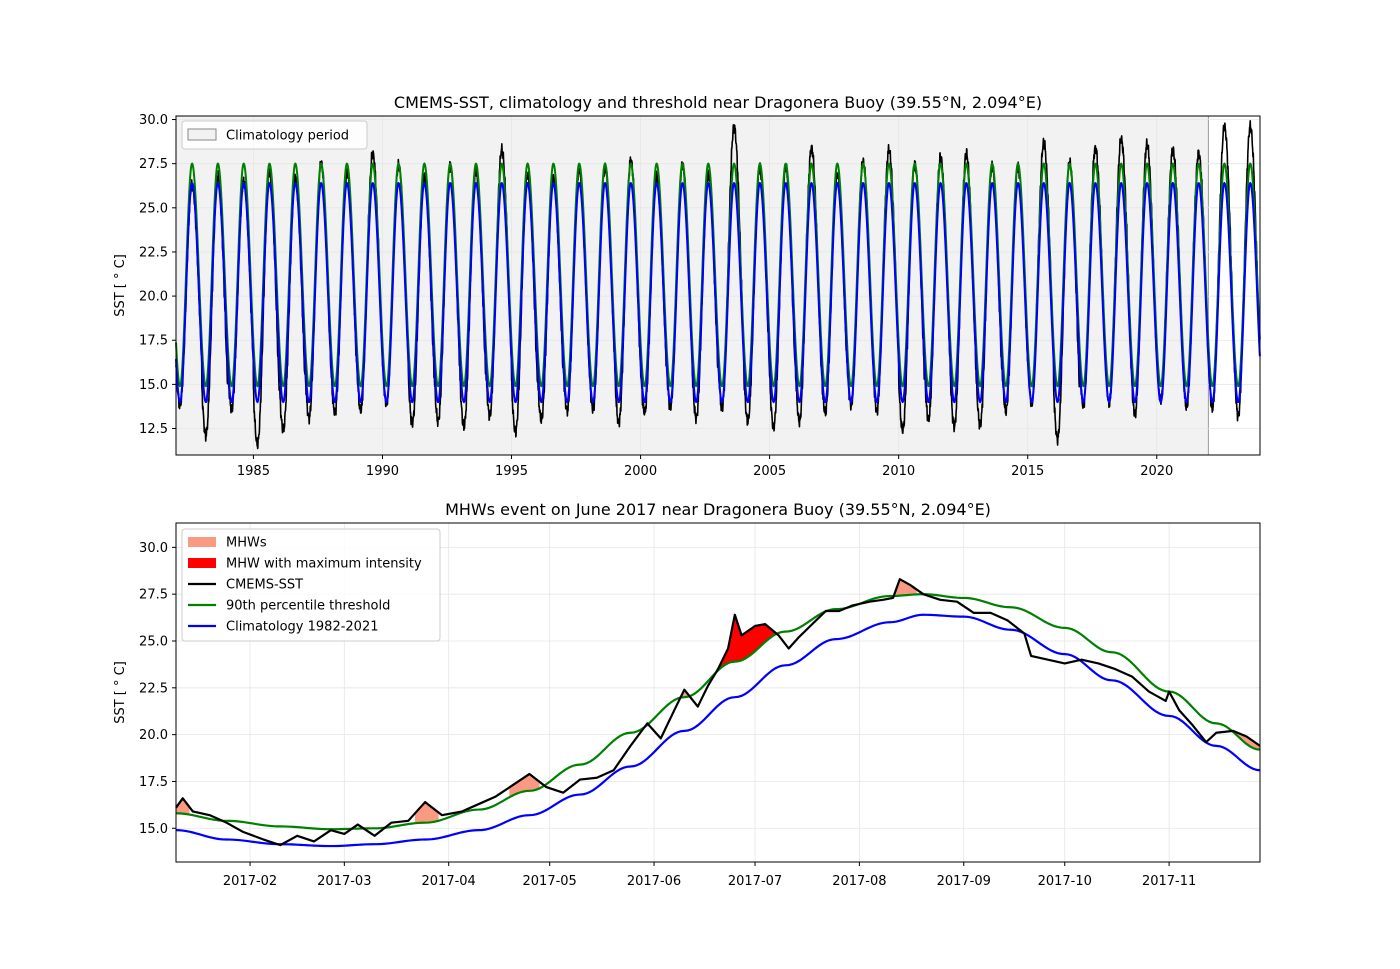 Image resolution: width=1400 pixels, height=969 pixels. What do you see at coordinates (964, 881) in the screenshot?
I see `bottom-x-tick-label: 2017-09` at bounding box center [964, 881].